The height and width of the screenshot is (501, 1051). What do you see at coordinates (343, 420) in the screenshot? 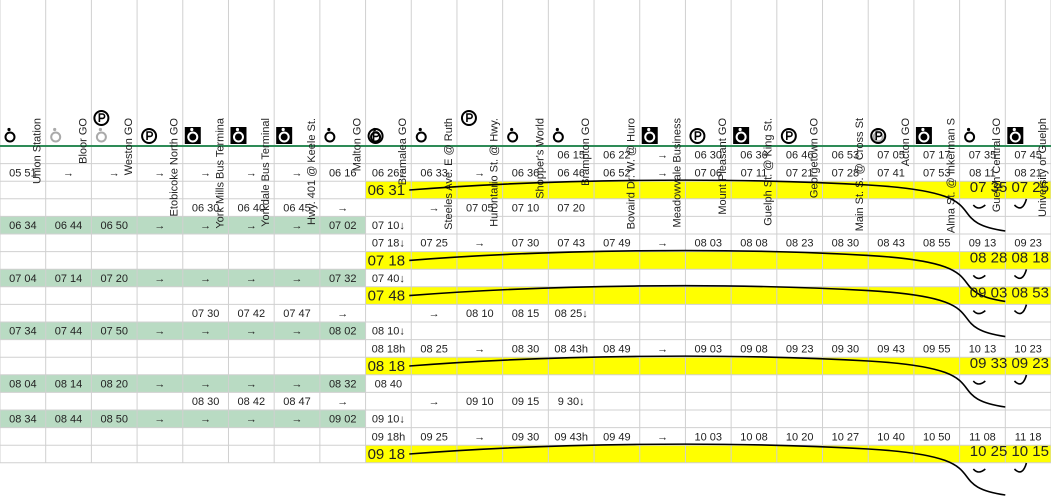
I see `time-cell: 09 02` at bounding box center [343, 420].